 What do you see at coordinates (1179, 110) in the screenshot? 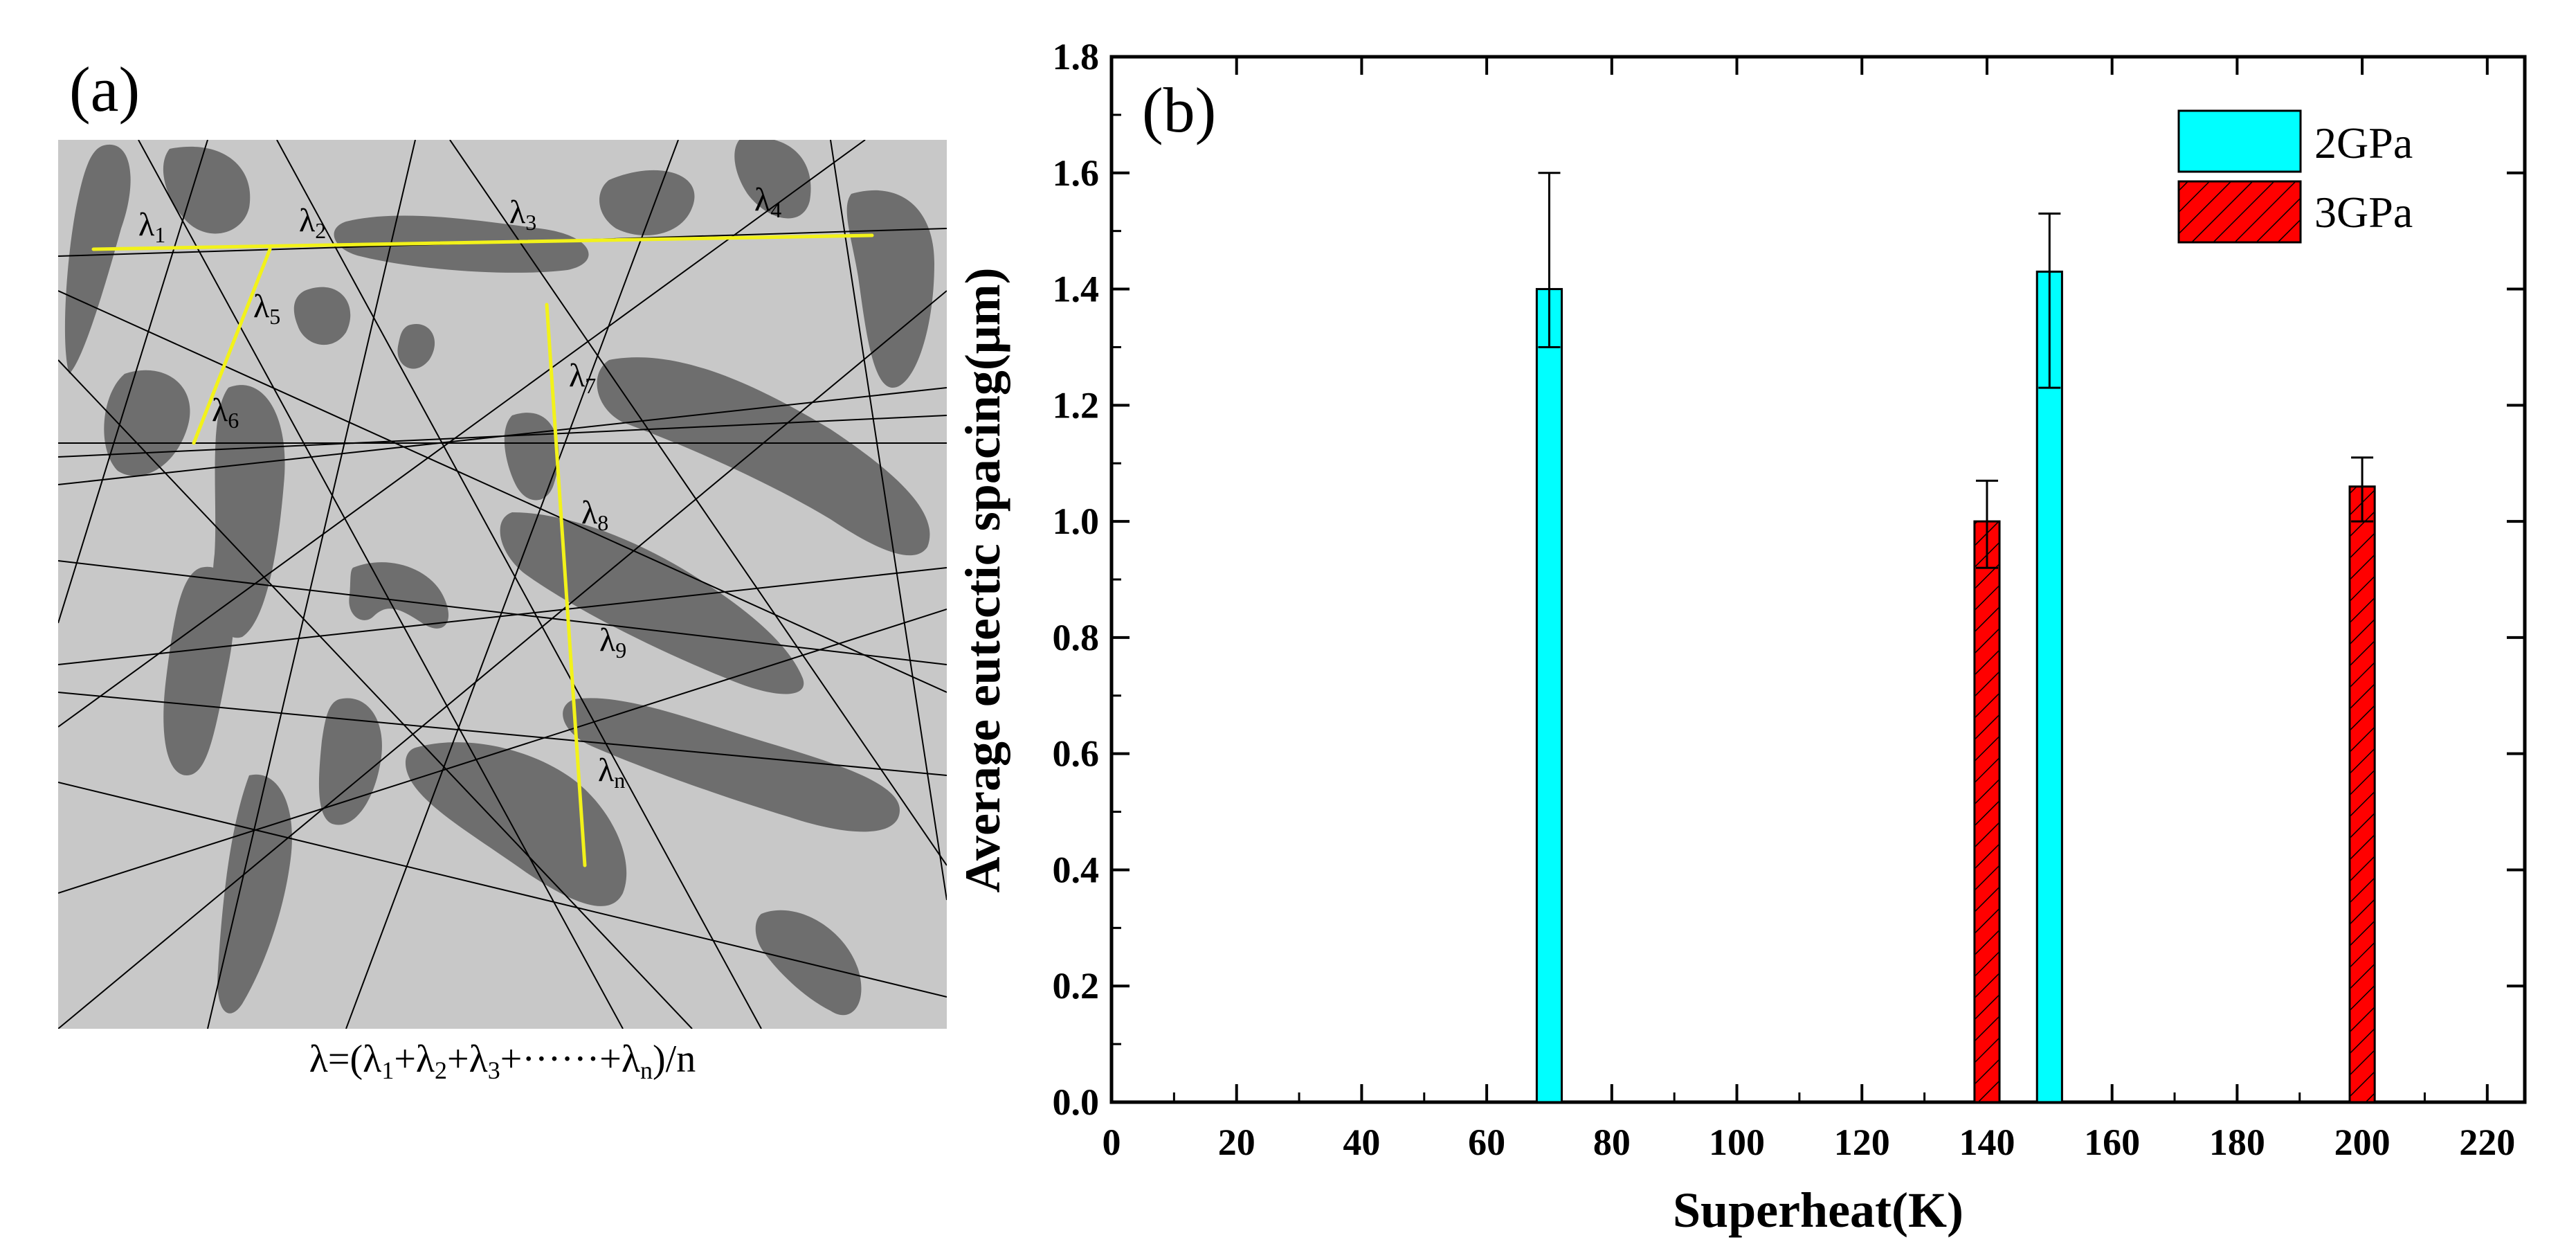
I see `panel-b-label: (b)` at bounding box center [1179, 110].